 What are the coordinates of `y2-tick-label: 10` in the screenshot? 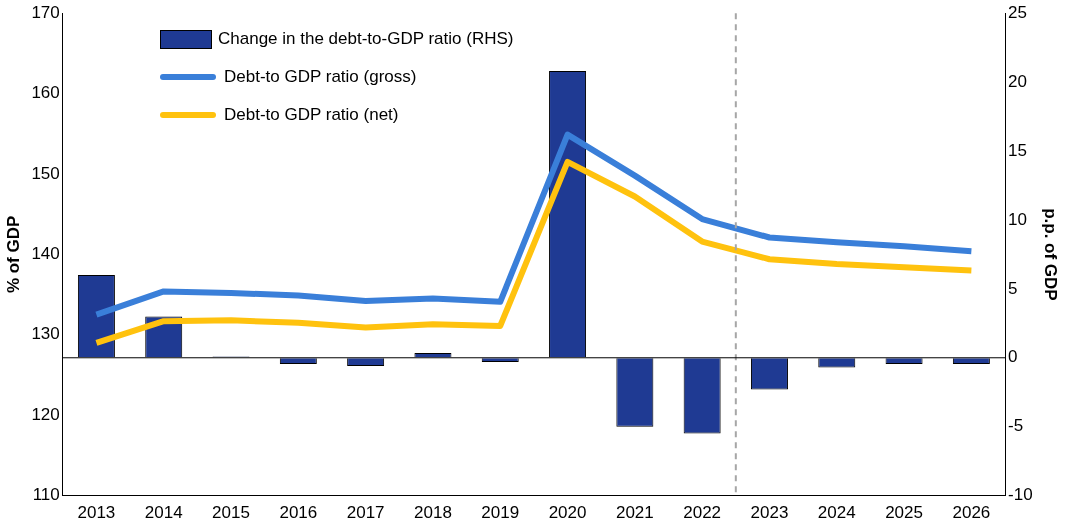 It's located at (1017, 219).